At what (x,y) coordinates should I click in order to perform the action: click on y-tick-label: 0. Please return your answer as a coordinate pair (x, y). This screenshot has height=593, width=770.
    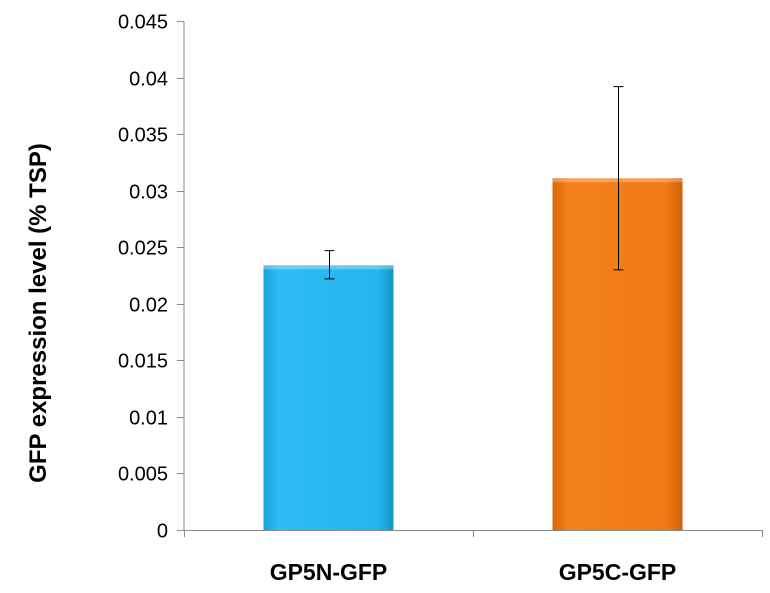
    Looking at the image, I should click on (162, 532).